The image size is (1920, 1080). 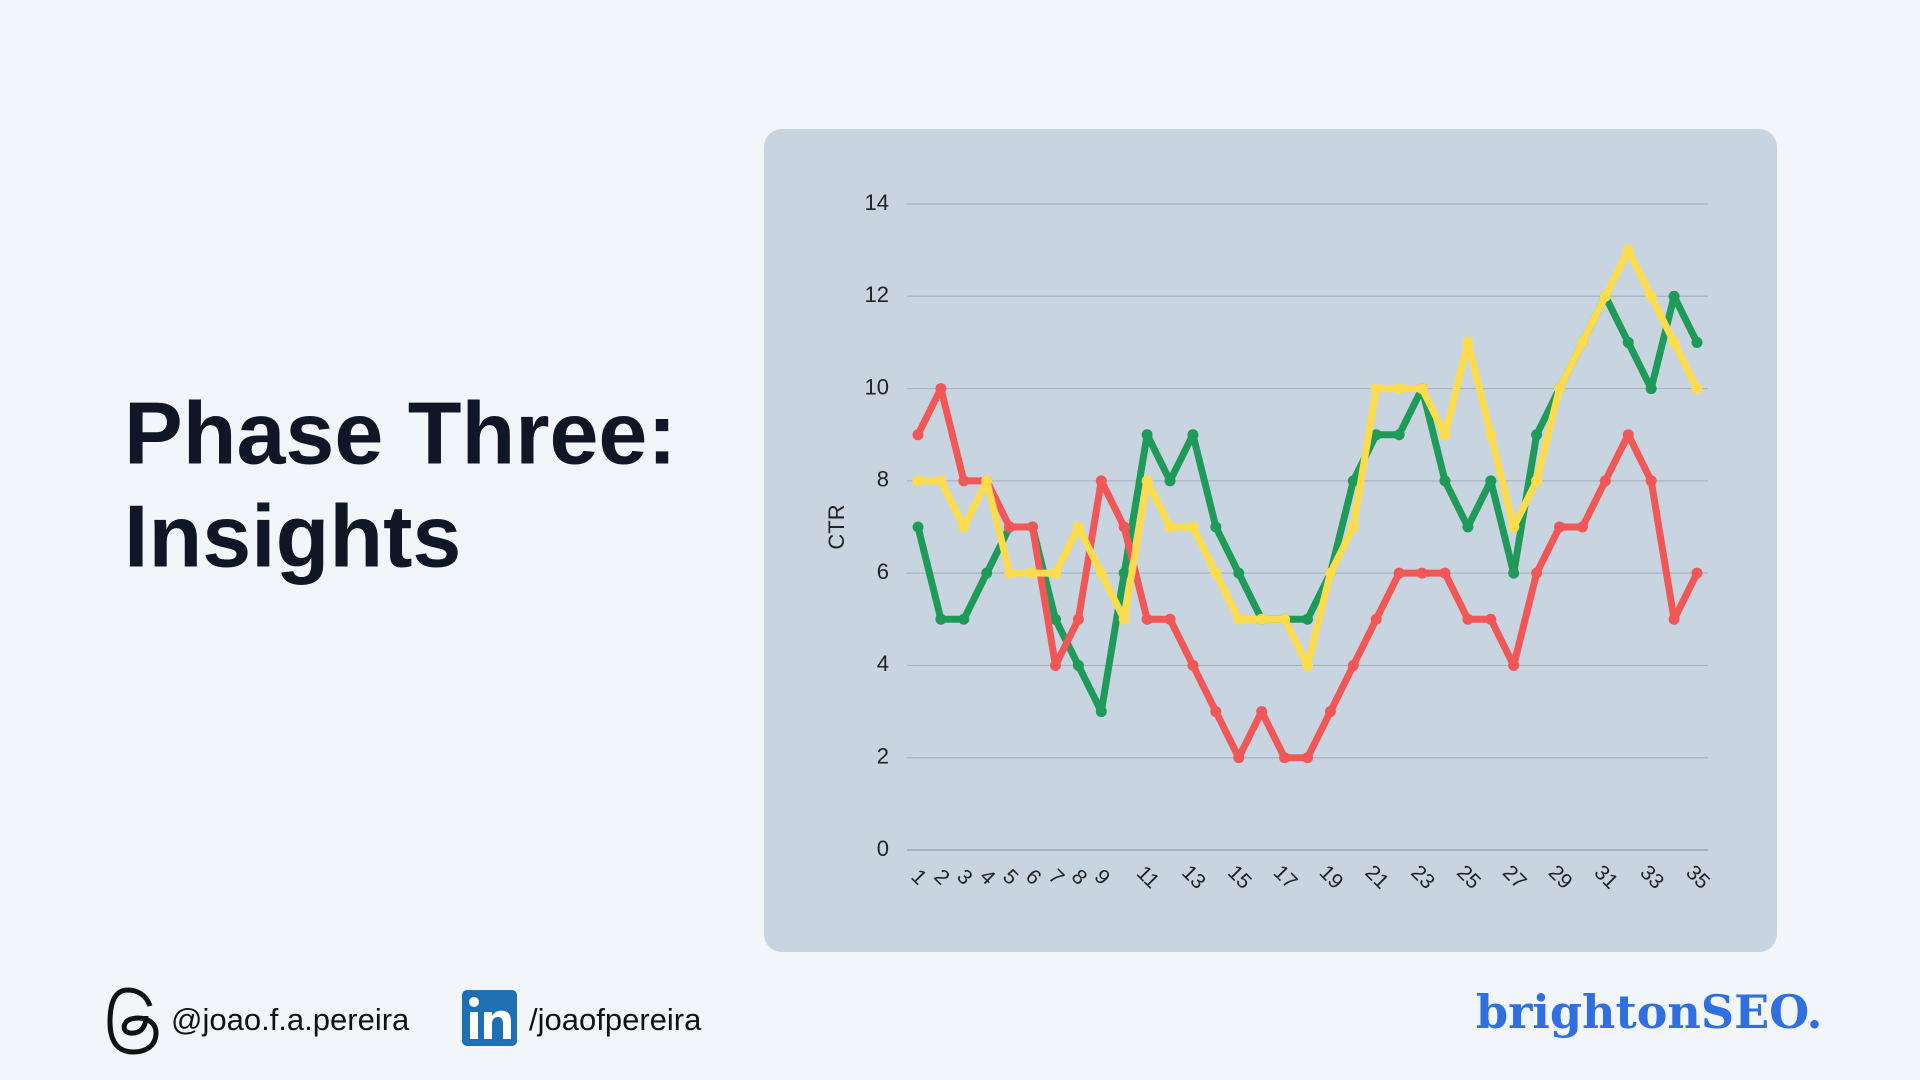 I want to click on brand-logo: brightonSEO., so click(x=1649, y=1012).